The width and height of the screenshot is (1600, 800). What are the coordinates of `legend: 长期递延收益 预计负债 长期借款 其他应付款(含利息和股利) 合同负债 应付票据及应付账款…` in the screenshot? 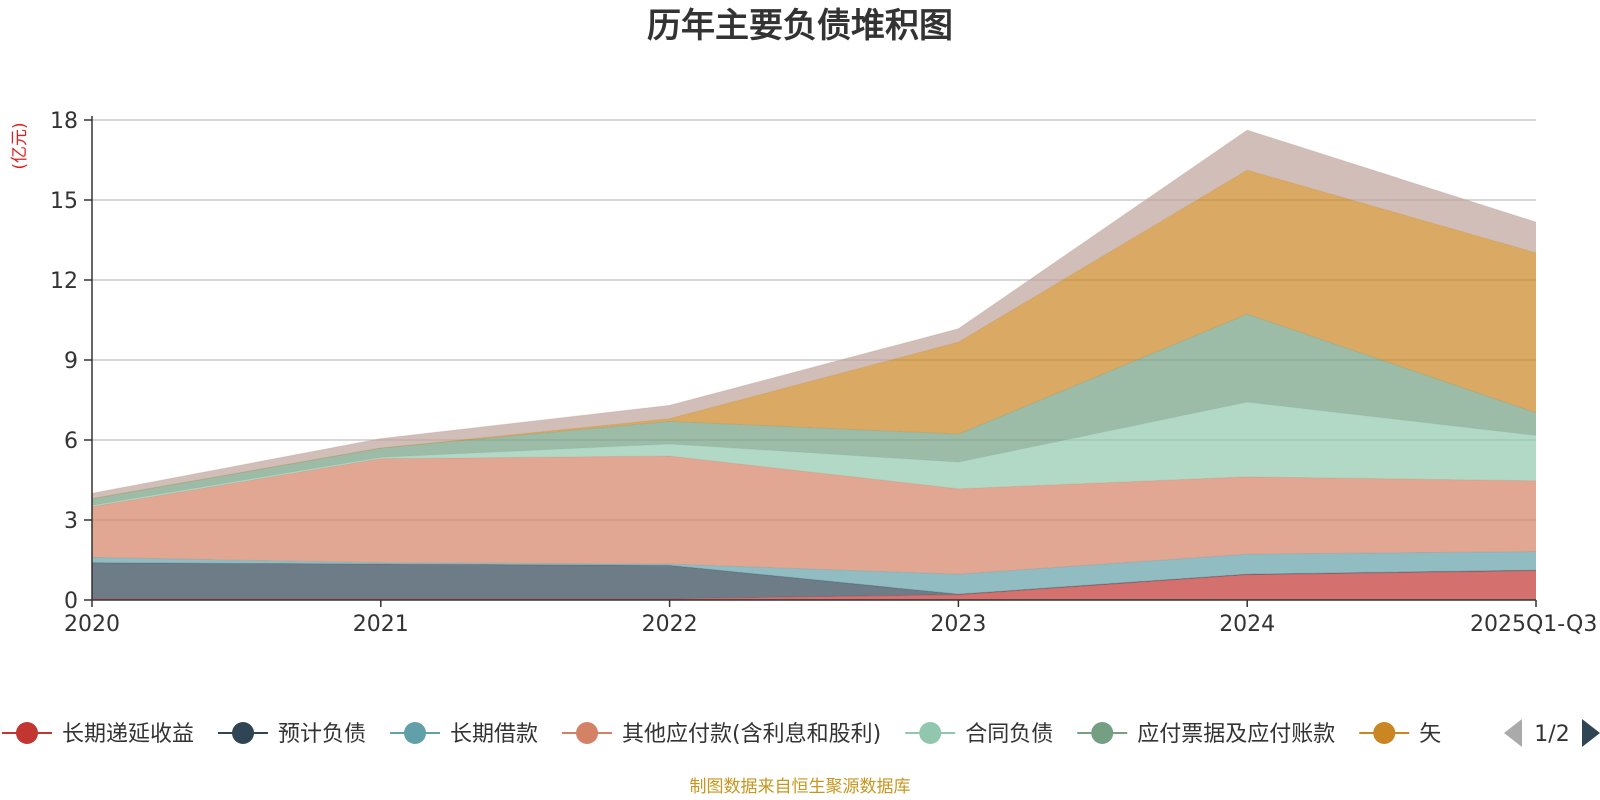 It's located at (801, 733).